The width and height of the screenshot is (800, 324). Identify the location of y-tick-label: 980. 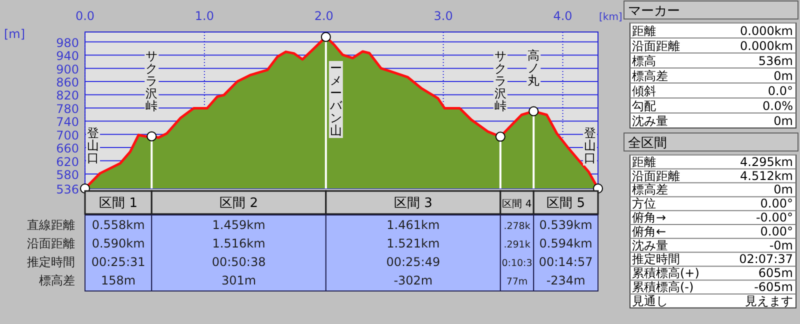
(67, 43).